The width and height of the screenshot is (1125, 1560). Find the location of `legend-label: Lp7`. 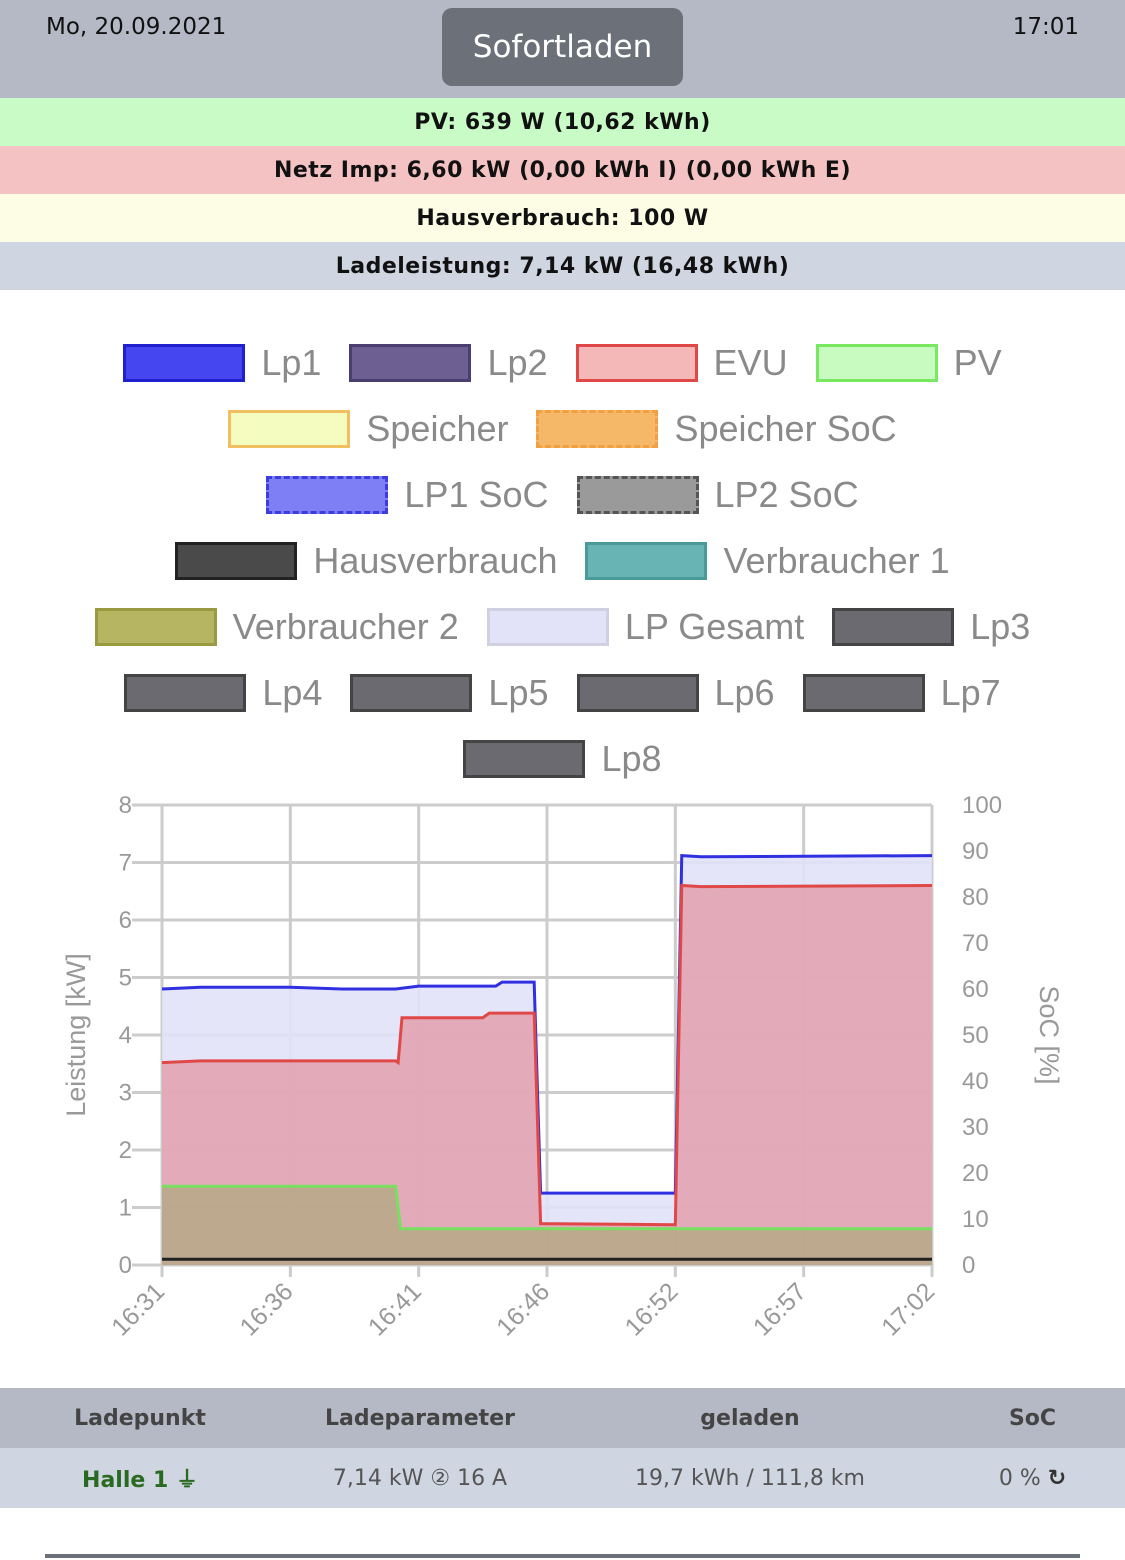

legend-label: Lp7 is located at coordinates (970, 692).